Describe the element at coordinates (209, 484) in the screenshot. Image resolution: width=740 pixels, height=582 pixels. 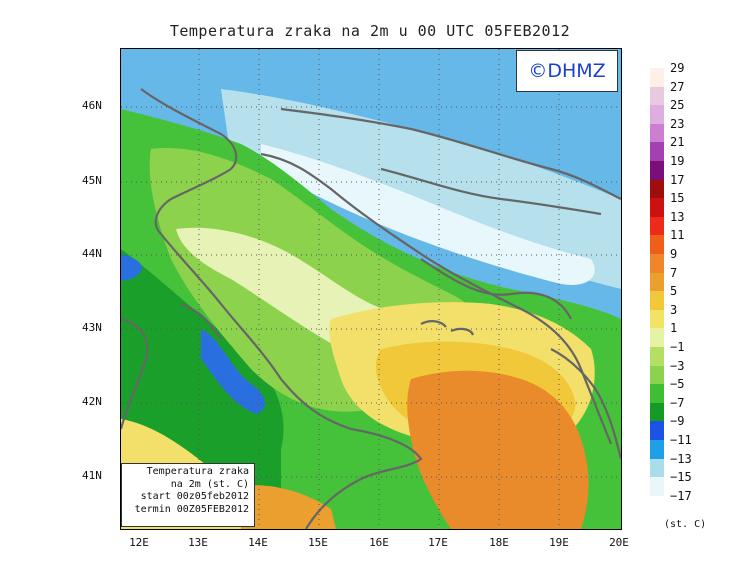
I see `info-line-2: na 2m (st. C)` at that location.